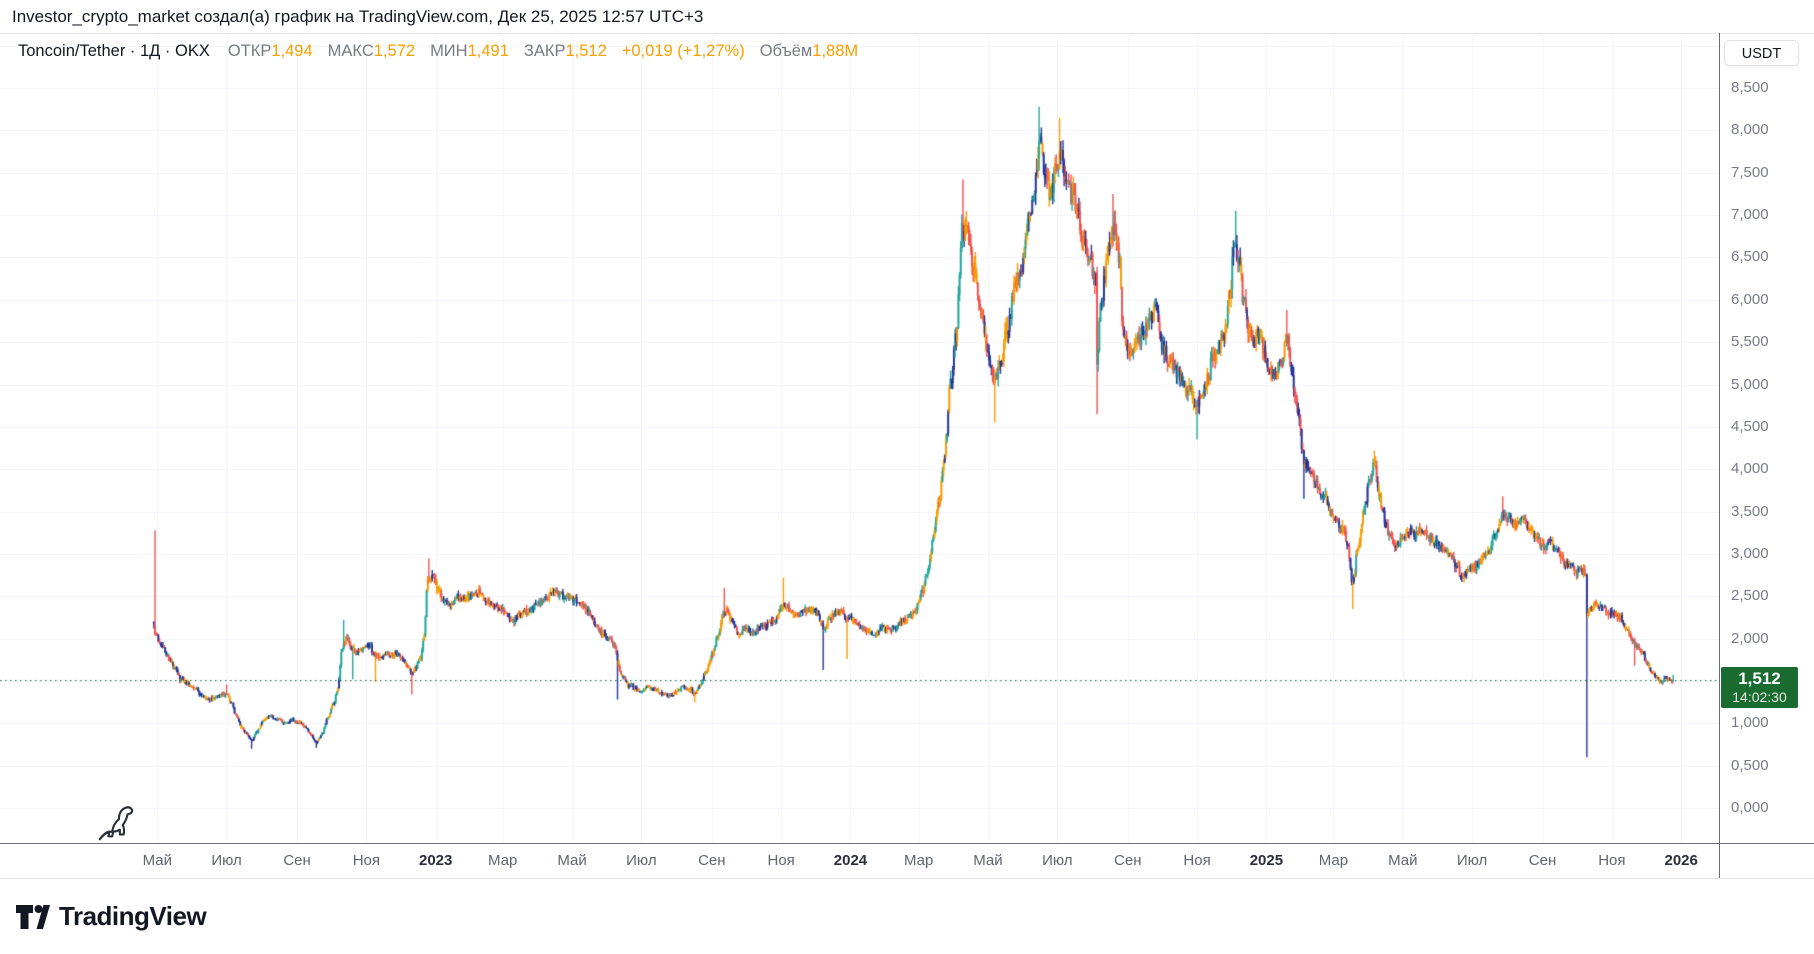 Image resolution: width=1814 pixels, height=954 pixels. I want to click on legend-high: МАКС1,572, so click(371, 51).